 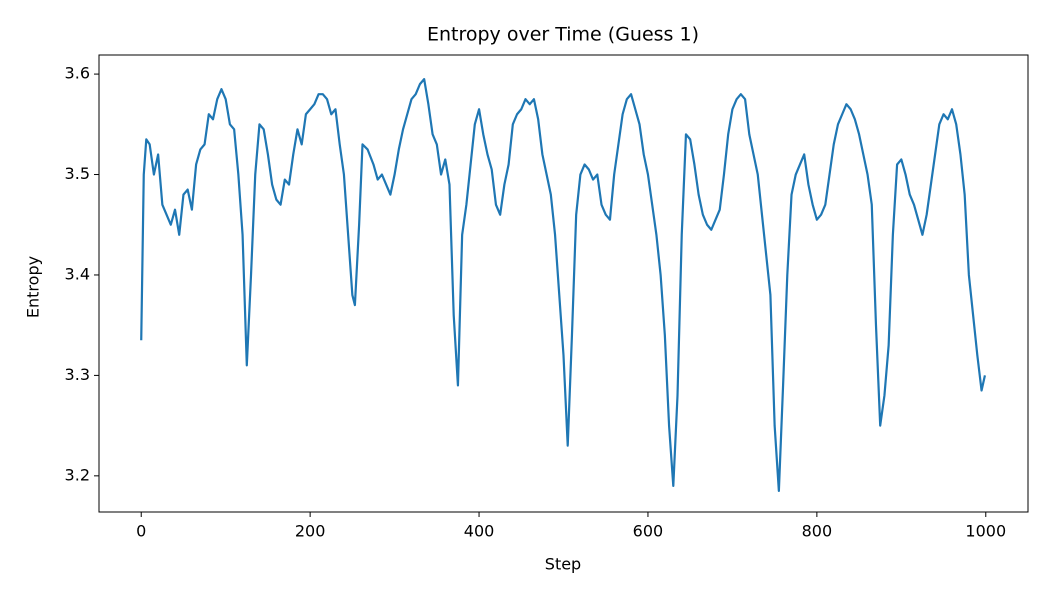 I want to click on y-tick-label: 3.4, so click(x=77, y=273).